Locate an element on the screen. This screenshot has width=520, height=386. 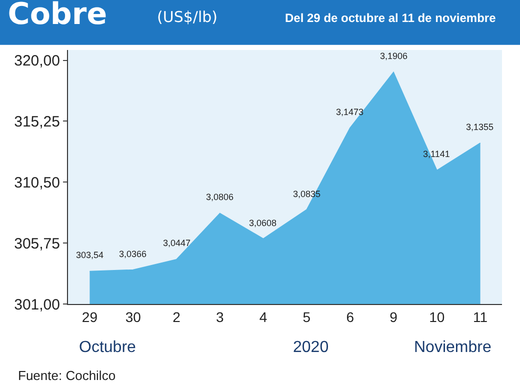
y-tick-label: 320,00 is located at coordinates (37, 61).